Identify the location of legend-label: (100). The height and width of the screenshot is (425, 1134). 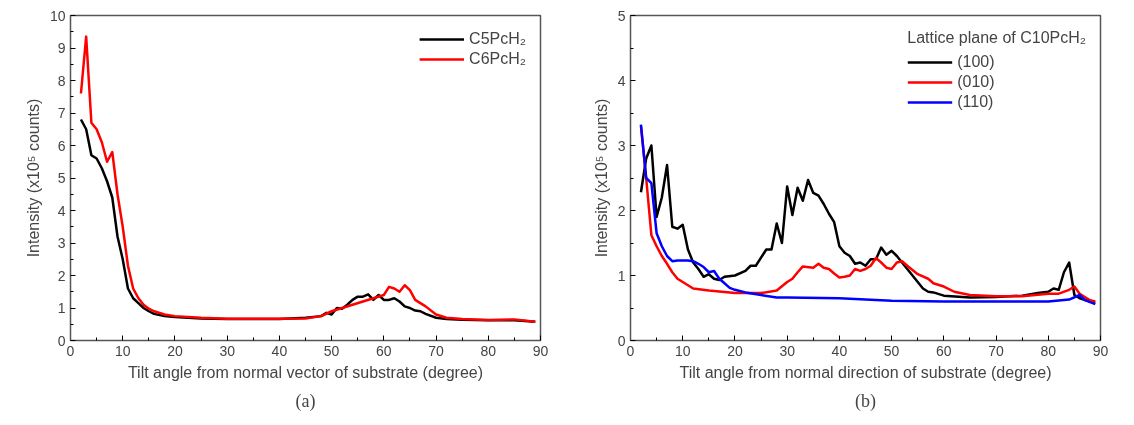
(976, 62).